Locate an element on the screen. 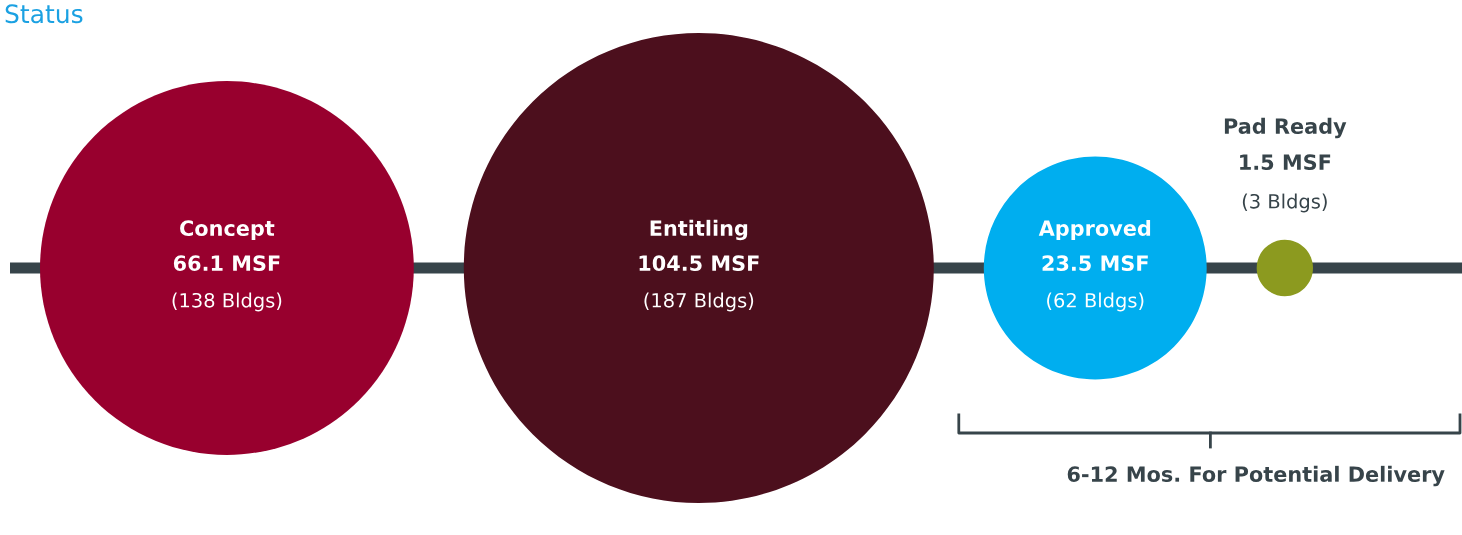  data-label: 23.5 MSF is located at coordinates (1095, 263).